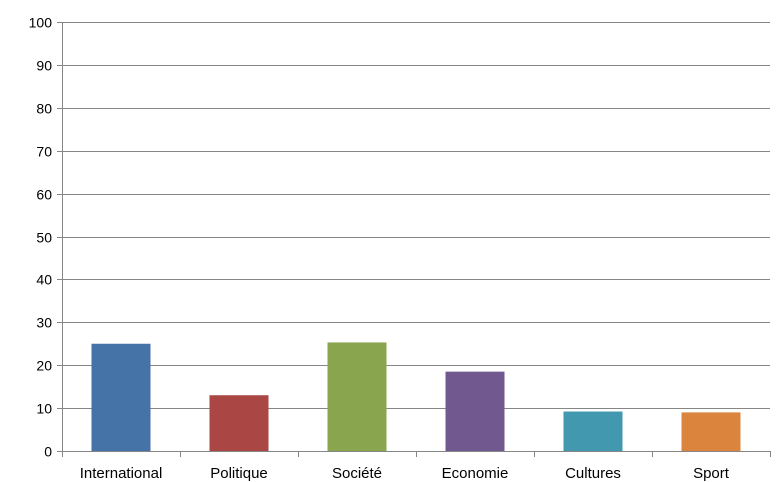  What do you see at coordinates (44, 280) in the screenshot?
I see `y-tick-label: 40` at bounding box center [44, 280].